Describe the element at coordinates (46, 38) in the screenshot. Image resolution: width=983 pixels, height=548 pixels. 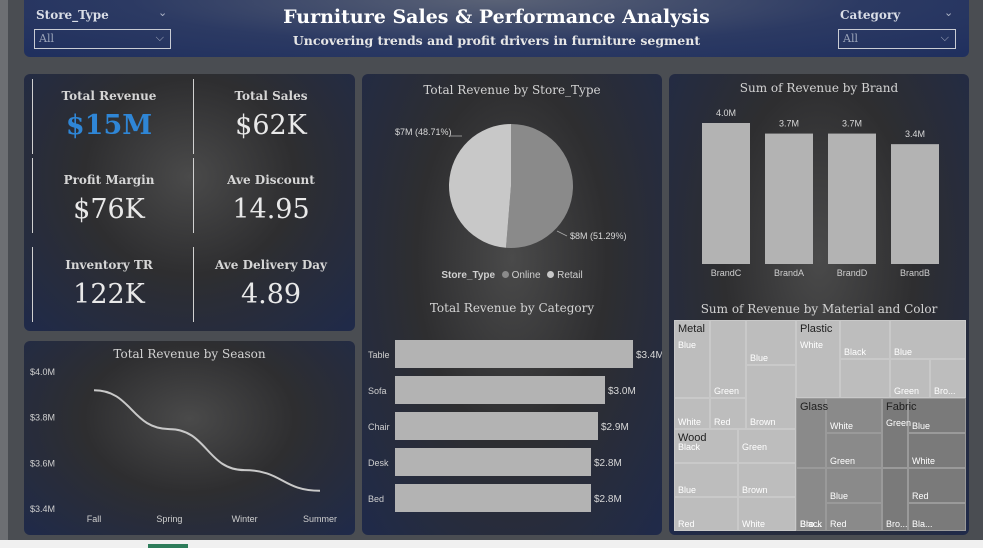
I see `store-type-slicer-value: All` at that location.